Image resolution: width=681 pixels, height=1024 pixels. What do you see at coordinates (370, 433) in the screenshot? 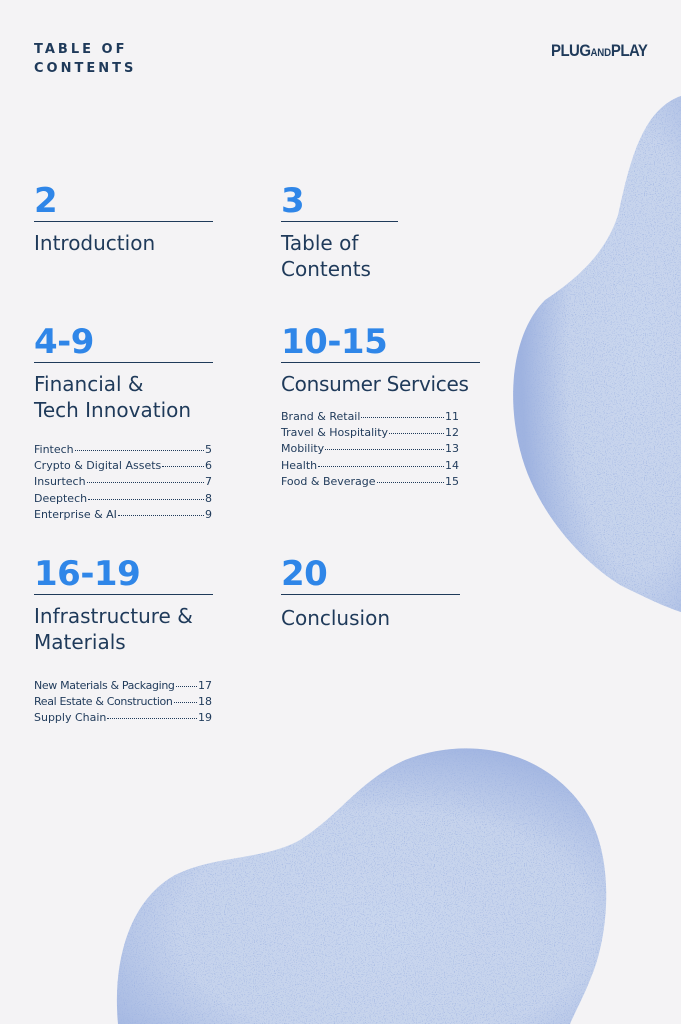
I see `toc-entry-travel: Travel & Hospitality 12` at bounding box center [370, 433].